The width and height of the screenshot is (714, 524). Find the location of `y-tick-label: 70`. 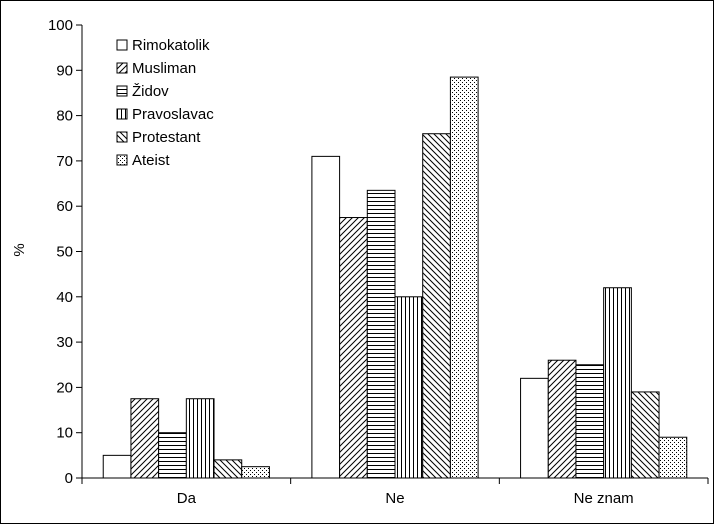

y-tick-label: 70 is located at coordinates (64, 161).